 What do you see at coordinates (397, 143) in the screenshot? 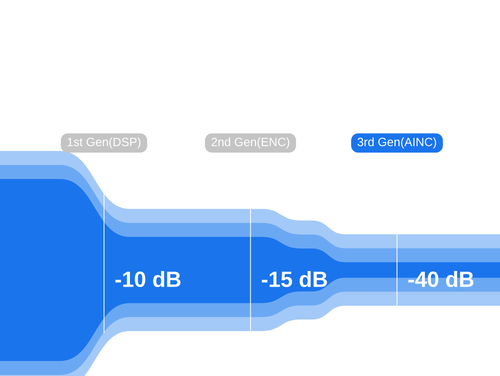
I see `category-label: 3rd Gen(AINC)` at bounding box center [397, 143].